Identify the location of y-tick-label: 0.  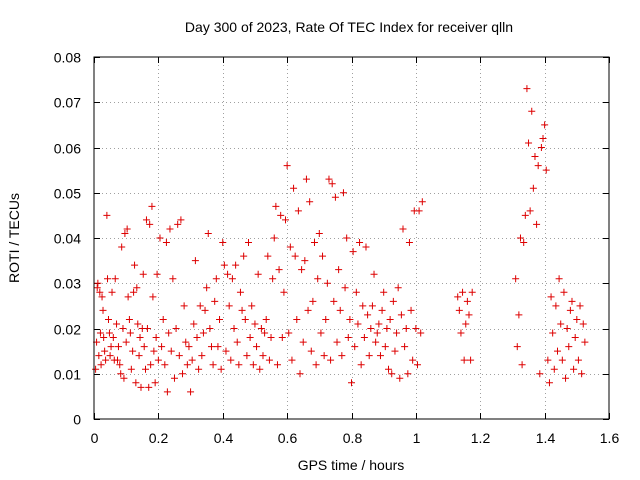
(77, 420).